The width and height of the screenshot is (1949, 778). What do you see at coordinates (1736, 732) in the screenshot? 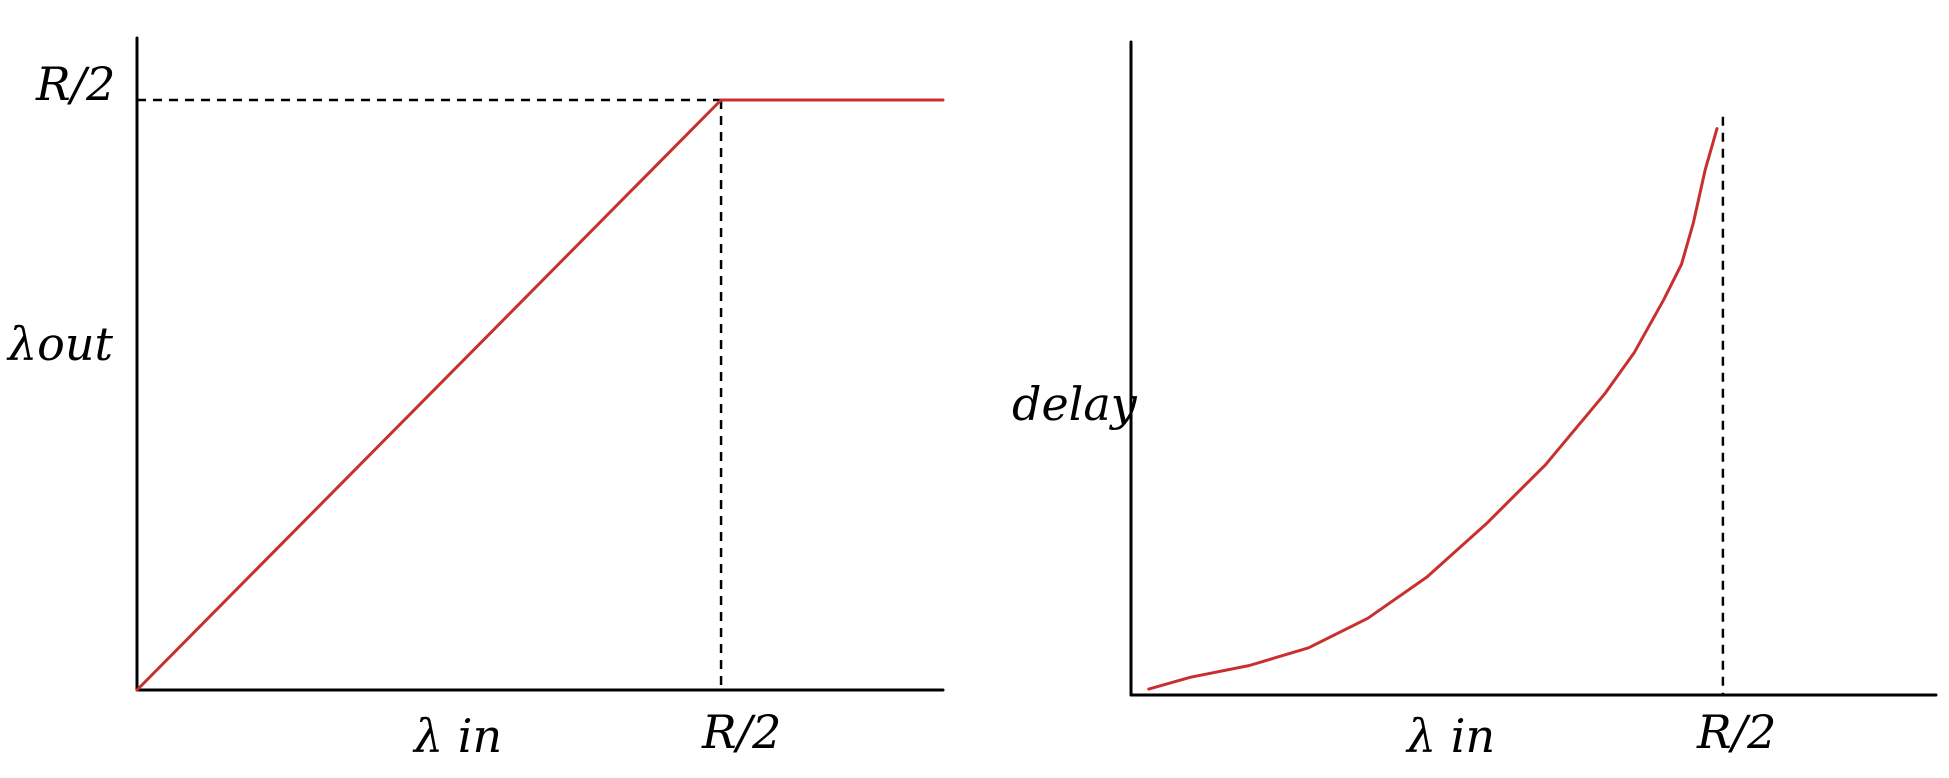
I see `chart2-x-tick-label: R/2` at bounding box center [1736, 732].